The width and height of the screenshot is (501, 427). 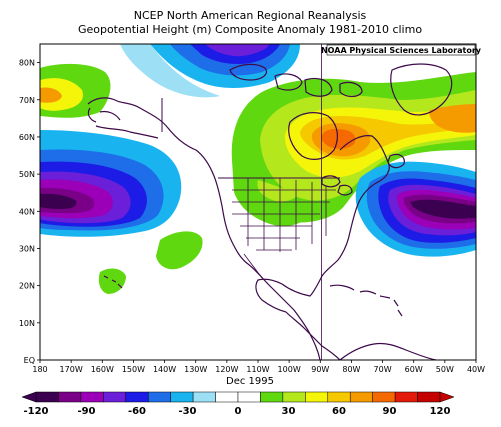 I want to click on lon-label: 140W, so click(x=164, y=369).